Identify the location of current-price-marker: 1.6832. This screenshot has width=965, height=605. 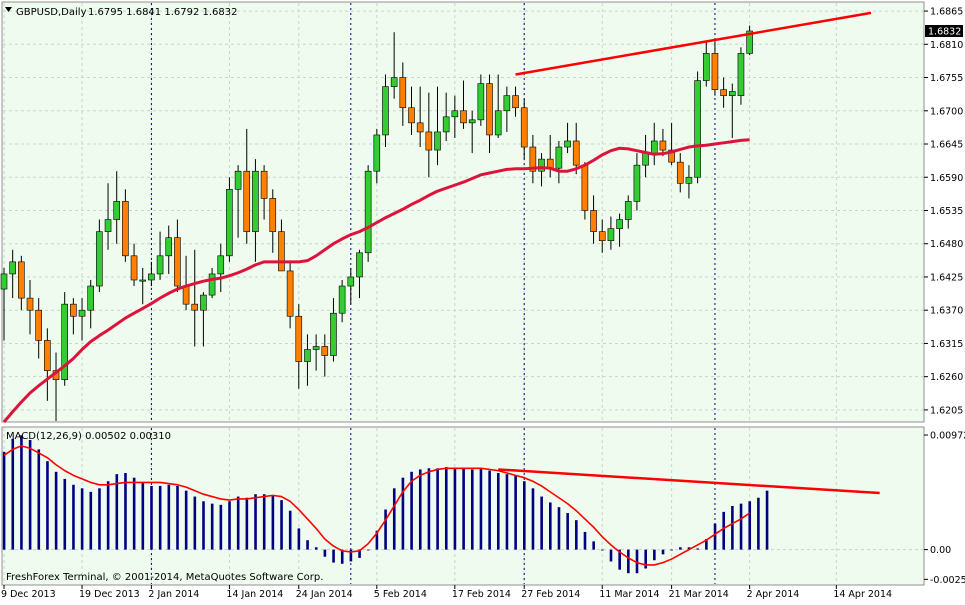
(944, 31).